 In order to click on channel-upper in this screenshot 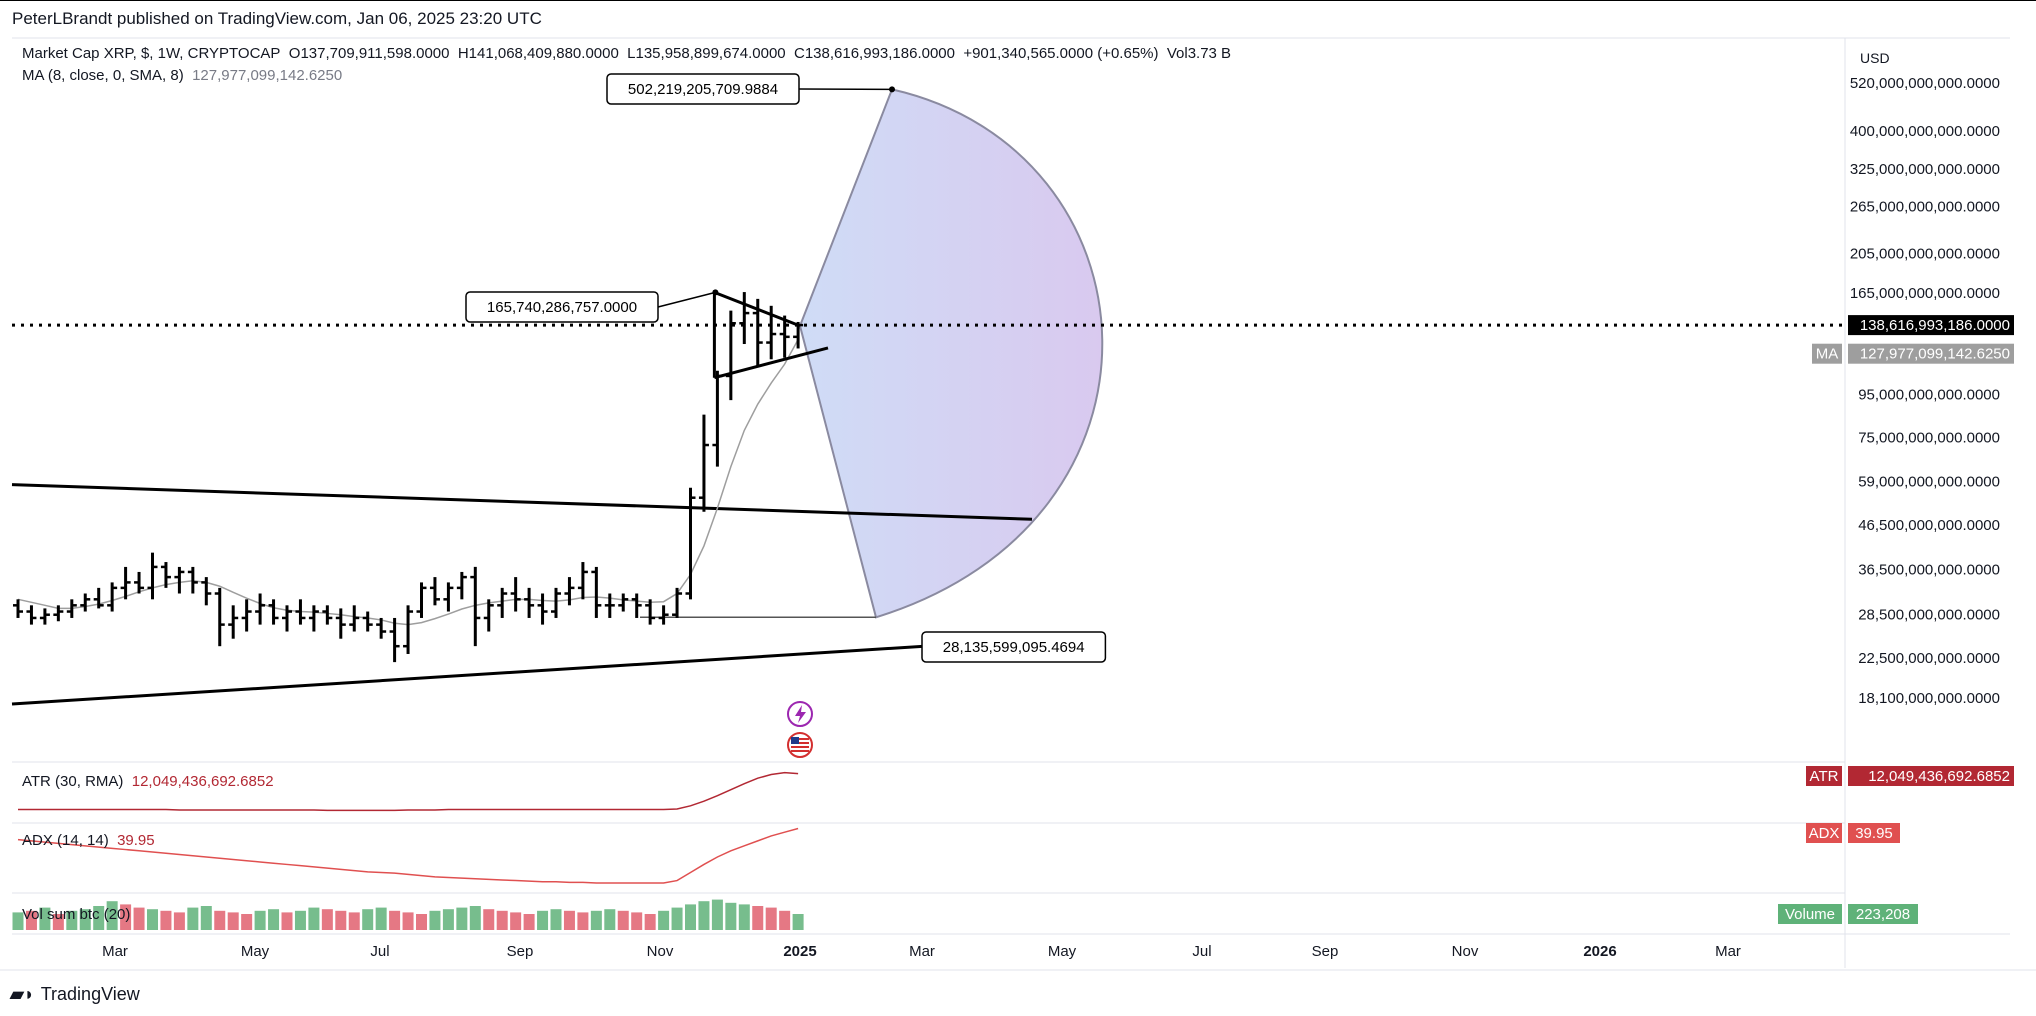, I will do `click(522, 502)`.